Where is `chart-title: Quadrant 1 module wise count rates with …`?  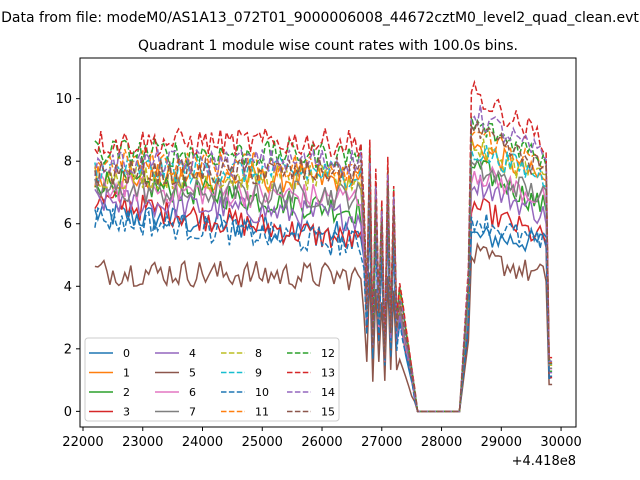
chart-title: Quadrant 1 module wise count rates with … is located at coordinates (328, 46).